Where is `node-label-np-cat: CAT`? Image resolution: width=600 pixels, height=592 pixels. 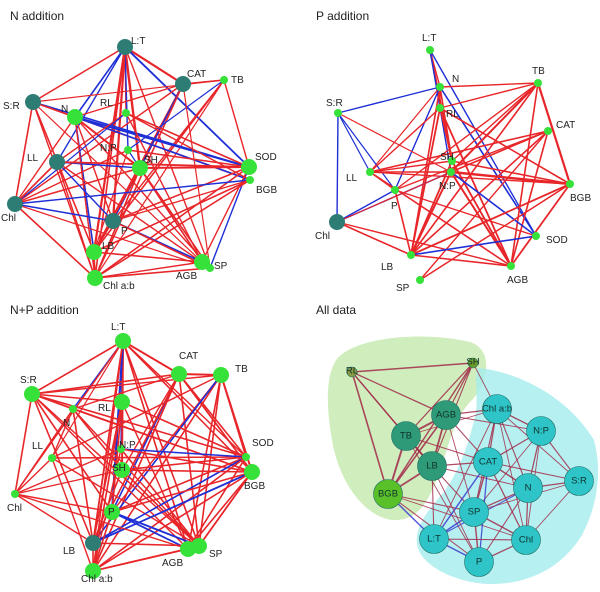
node-label-np-cat: CAT is located at coordinates (188, 356).